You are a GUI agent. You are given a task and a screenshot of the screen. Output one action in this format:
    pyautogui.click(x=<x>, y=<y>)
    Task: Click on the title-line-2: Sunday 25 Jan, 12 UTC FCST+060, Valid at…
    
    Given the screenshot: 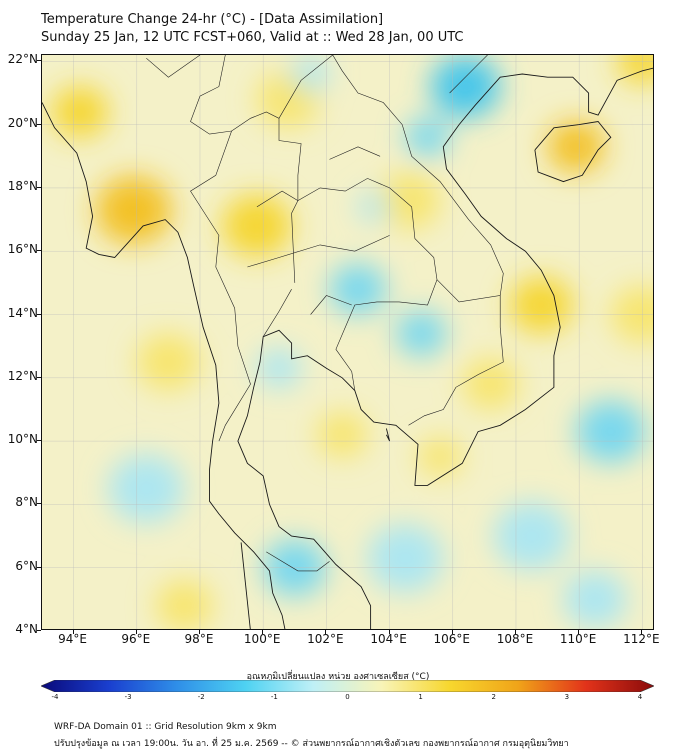 What is the action you would take?
    pyautogui.click(x=252, y=37)
    